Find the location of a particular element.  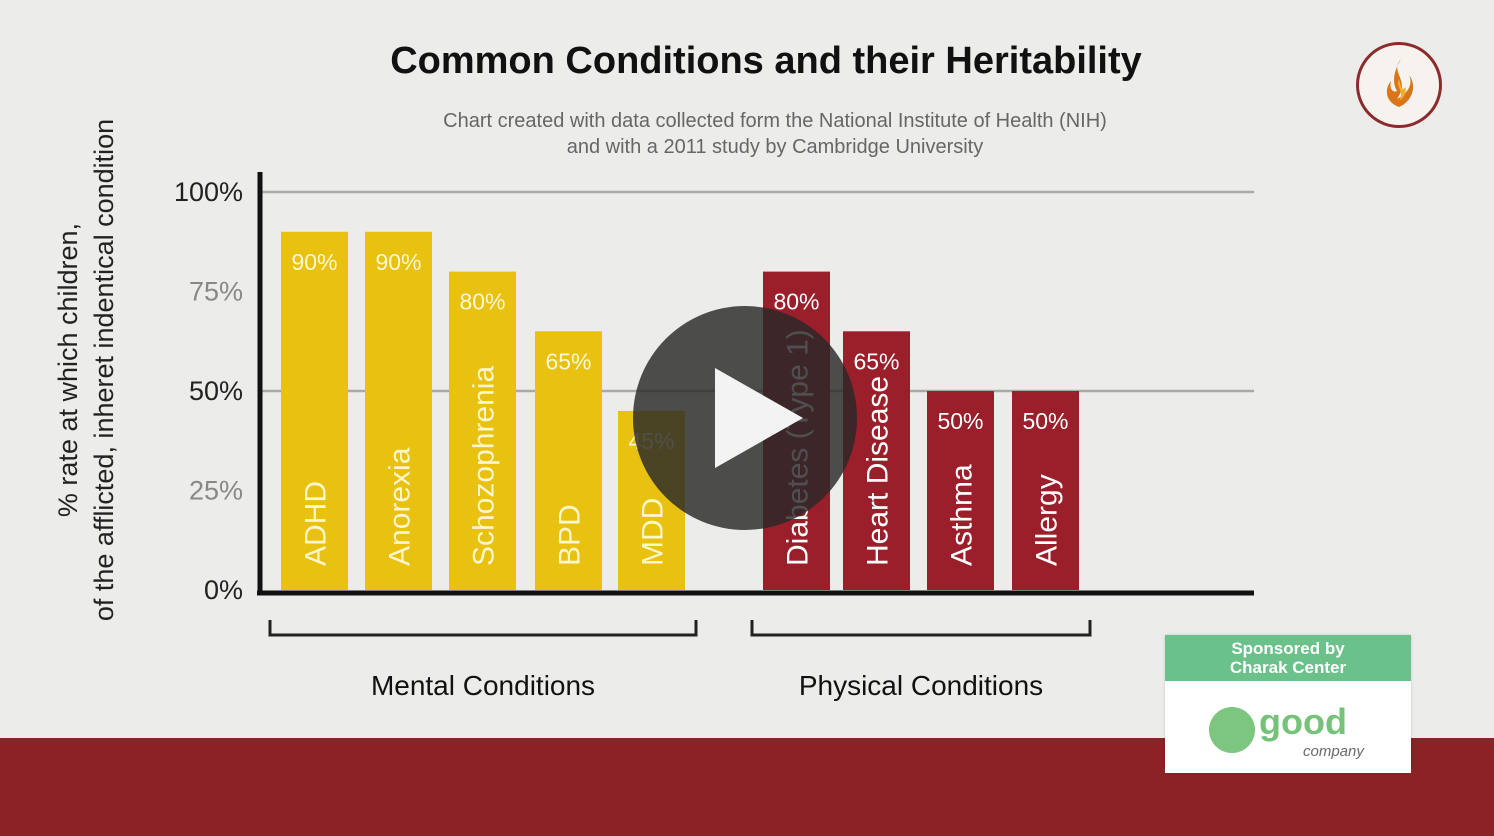

bar-category-label: Asthma is located at coordinates (962, 515).